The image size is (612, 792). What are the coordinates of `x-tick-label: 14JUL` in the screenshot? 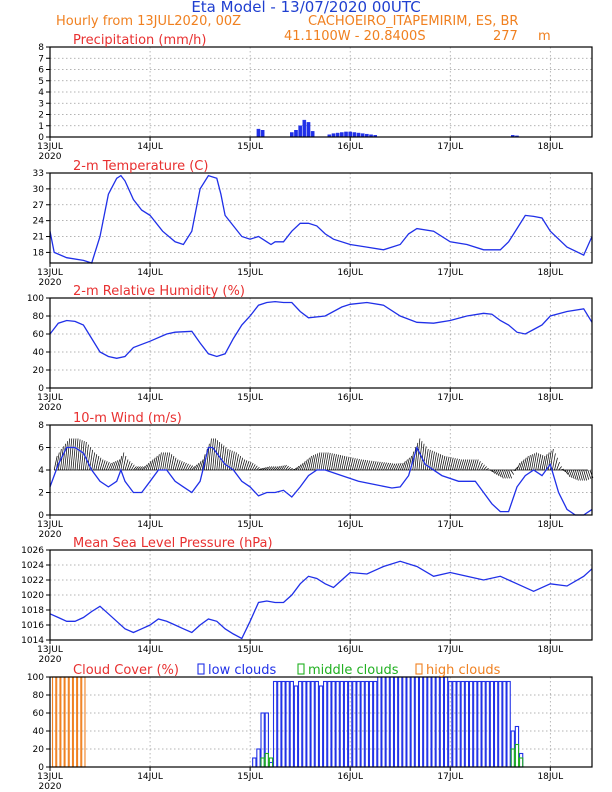 It's located at (150, 525).